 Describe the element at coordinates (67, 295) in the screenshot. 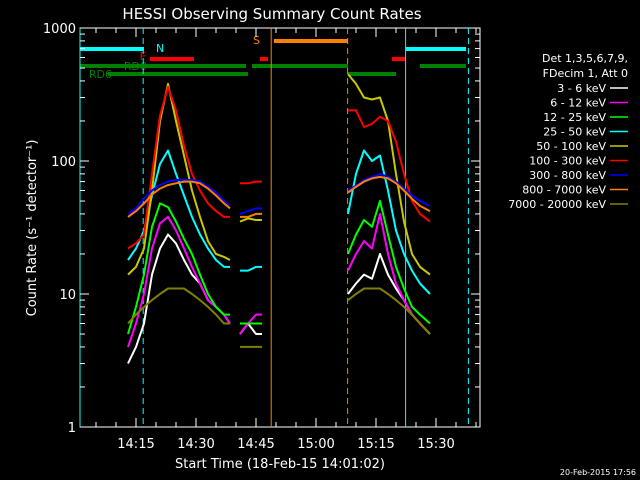

I see `y-tick-label: 10` at that location.